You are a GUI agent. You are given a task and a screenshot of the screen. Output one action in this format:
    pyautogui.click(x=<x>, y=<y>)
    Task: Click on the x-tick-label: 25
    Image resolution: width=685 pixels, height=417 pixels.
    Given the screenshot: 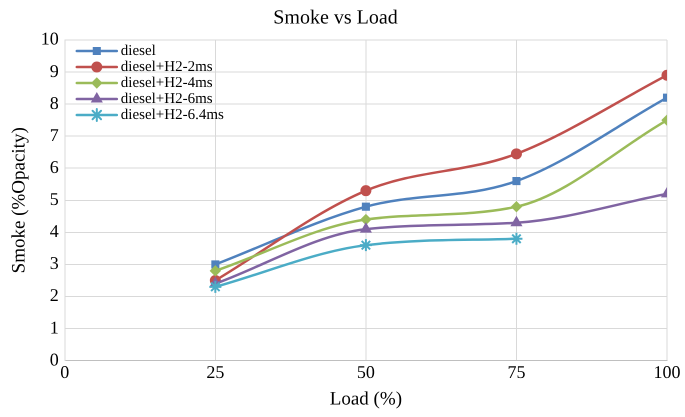 What is the action you would take?
    pyautogui.click(x=215, y=372)
    